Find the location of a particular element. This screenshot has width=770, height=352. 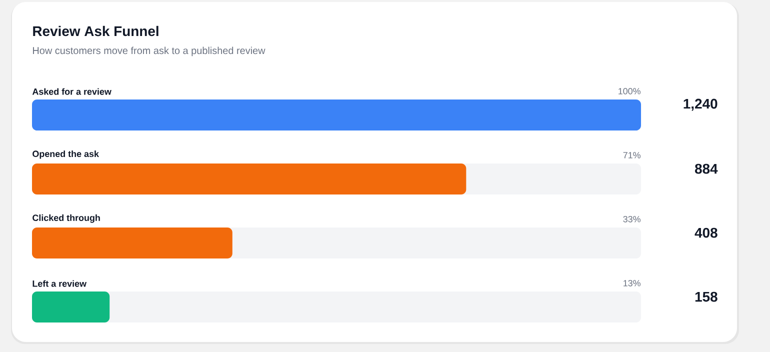

data-label: 884 is located at coordinates (706, 169).